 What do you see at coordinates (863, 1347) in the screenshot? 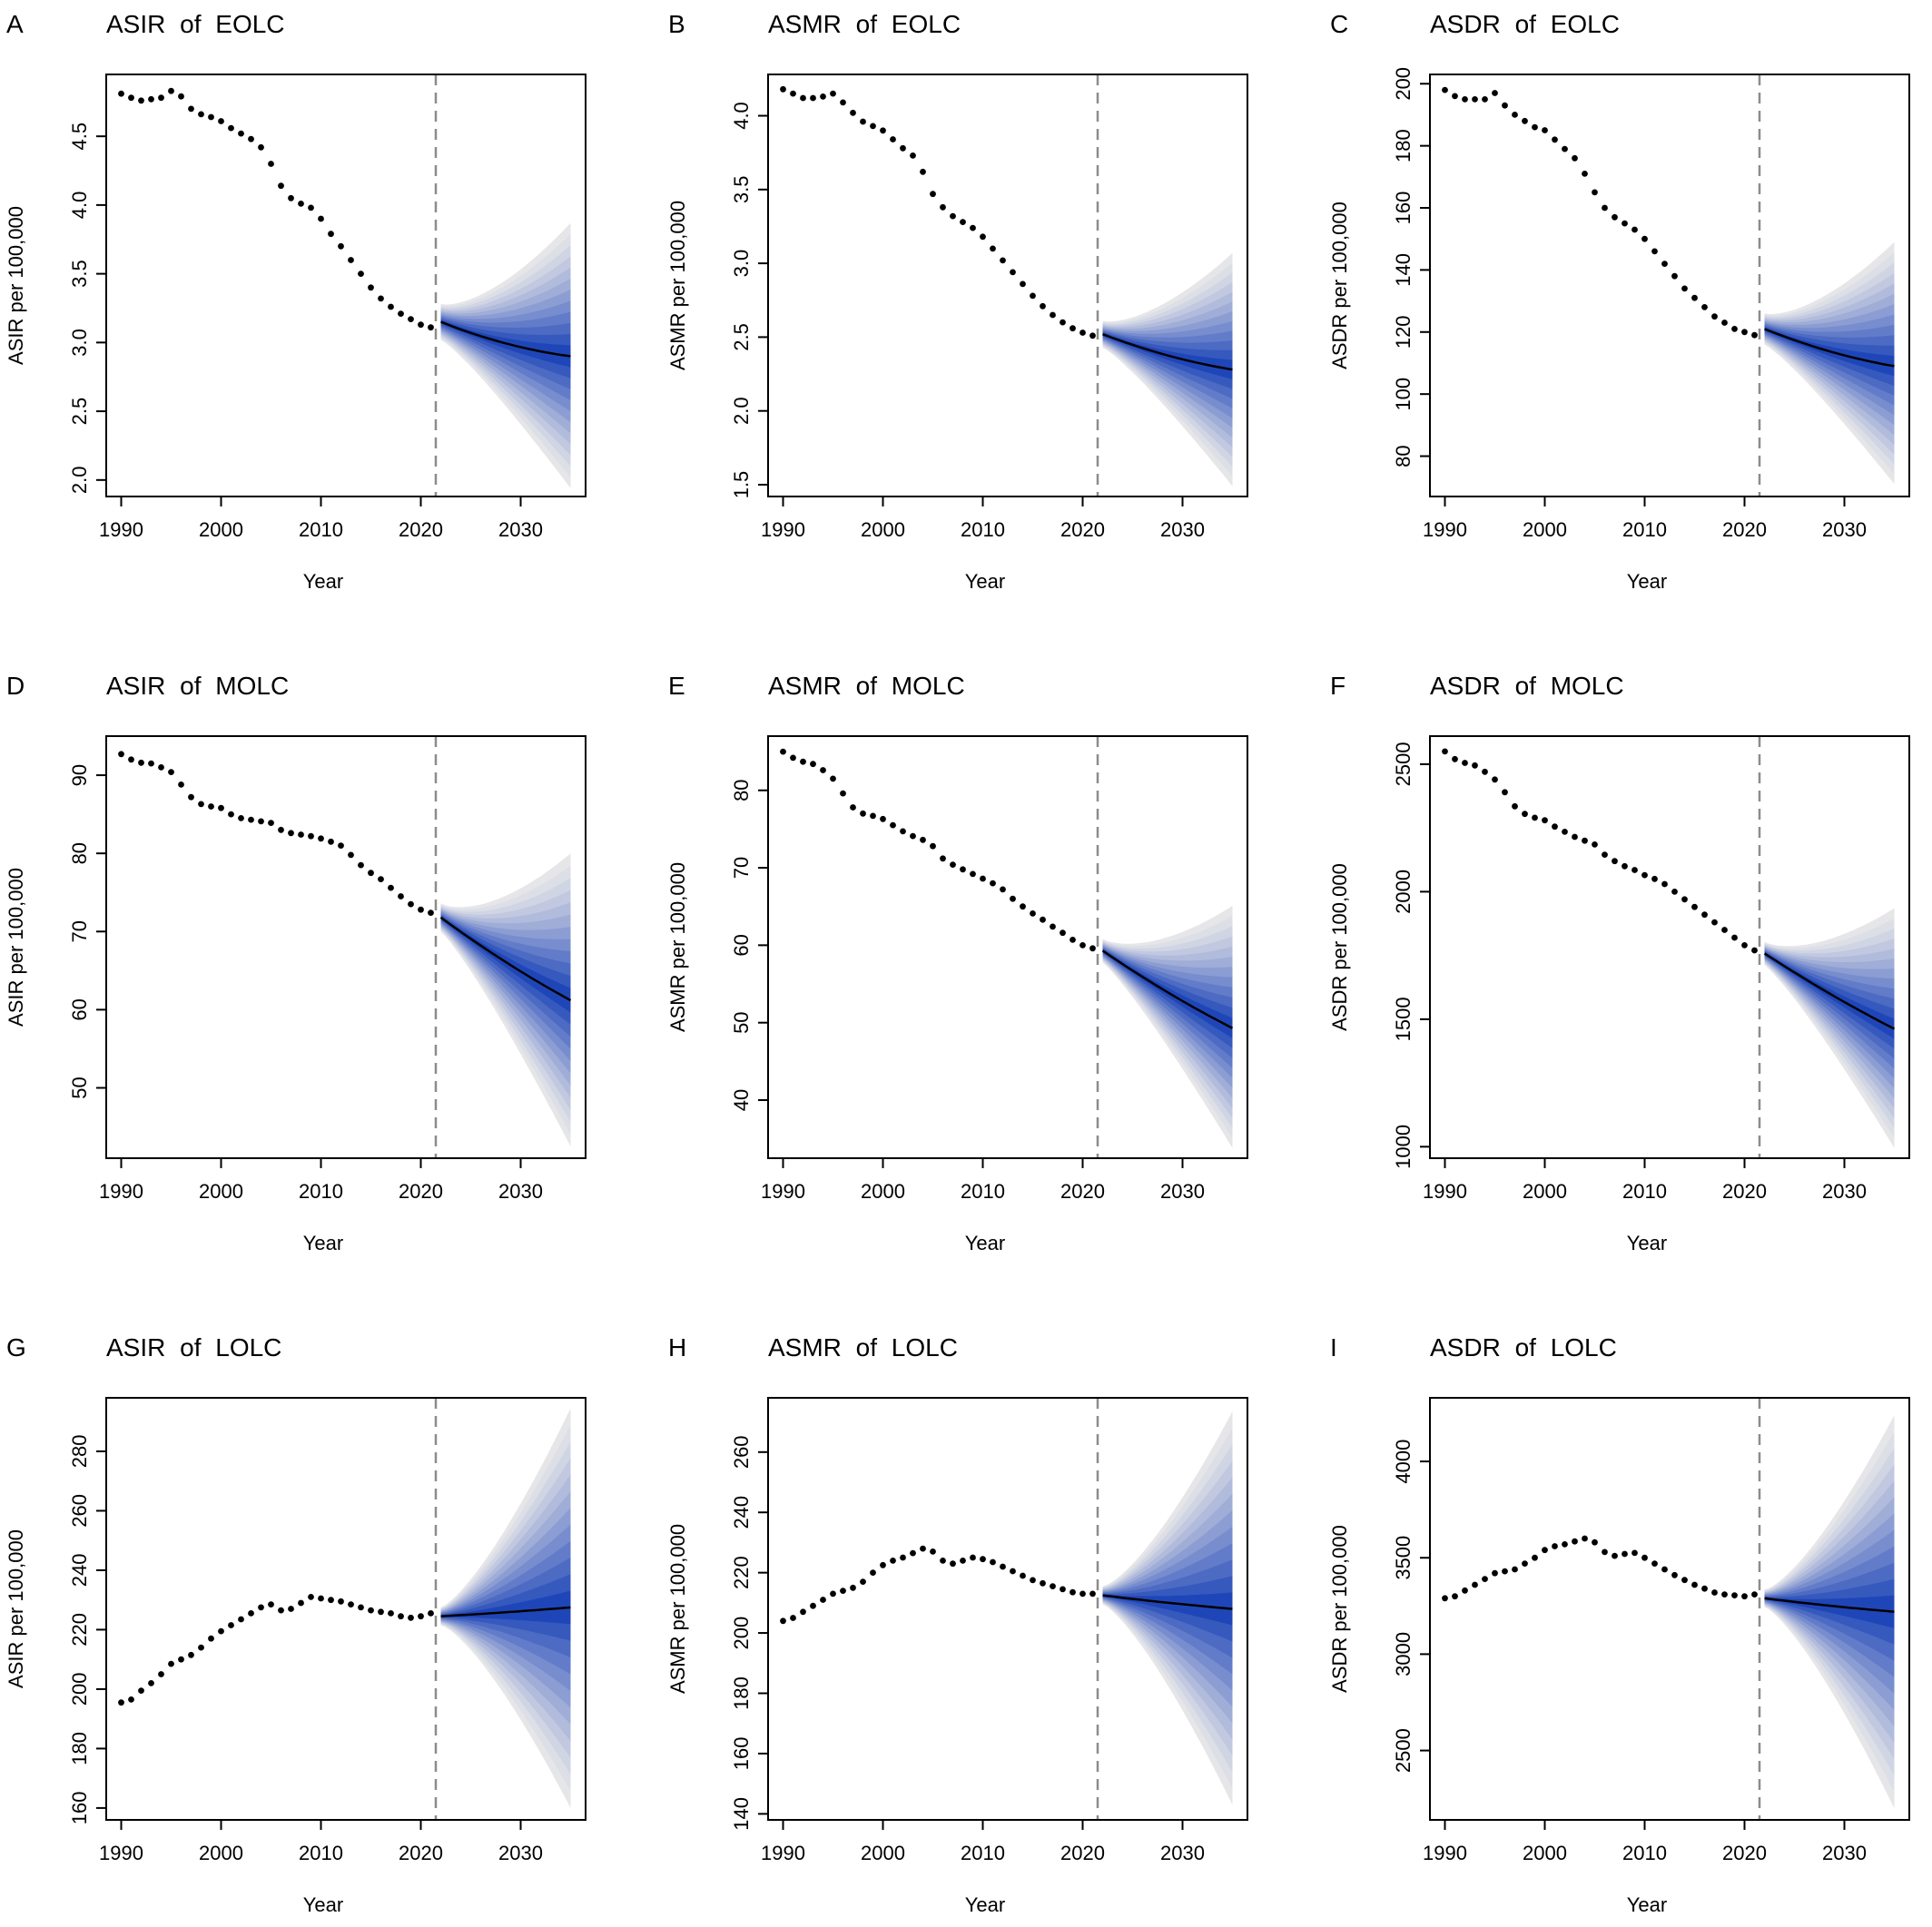
I see `panel-title: ASMR of LOLC` at bounding box center [863, 1347].